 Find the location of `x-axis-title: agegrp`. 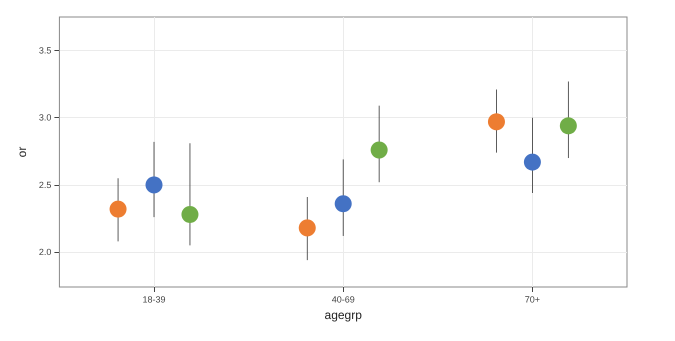

x-axis-title: agegrp is located at coordinates (343, 315).